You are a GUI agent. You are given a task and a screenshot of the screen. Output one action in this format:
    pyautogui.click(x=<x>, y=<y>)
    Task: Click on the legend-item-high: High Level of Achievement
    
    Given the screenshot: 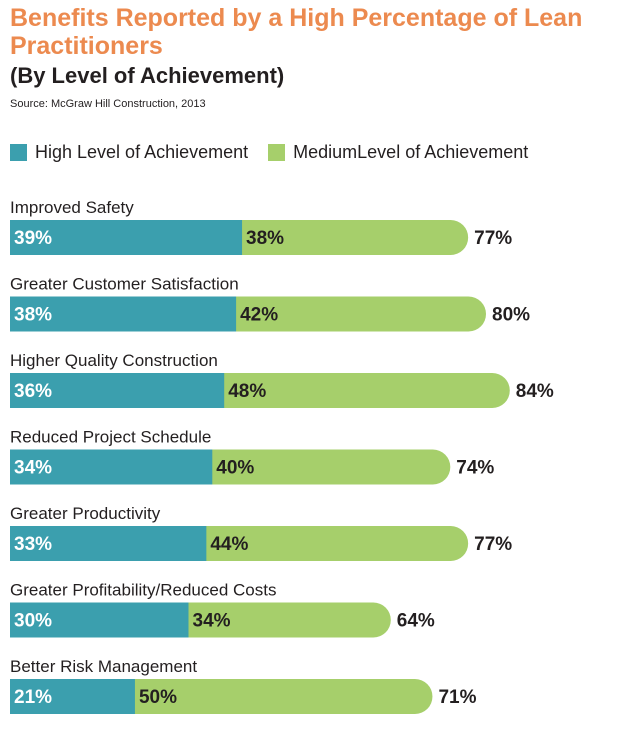 What is the action you would take?
    pyautogui.click(x=129, y=152)
    